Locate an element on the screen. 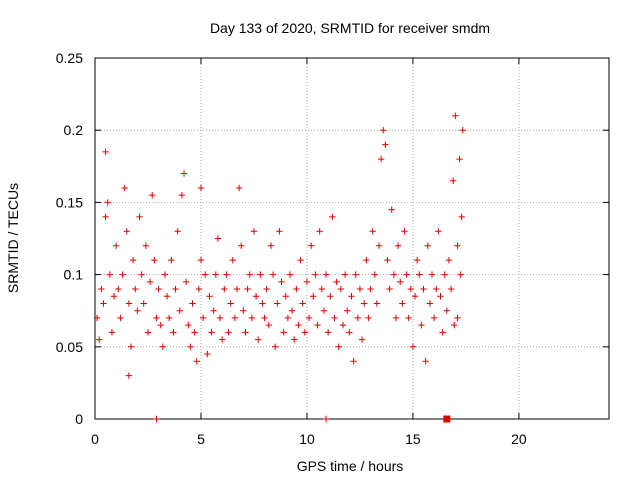 Image resolution: width=640 pixels, height=480 pixels. y-axis-label: SRMTID / TECUs is located at coordinates (13, 238).